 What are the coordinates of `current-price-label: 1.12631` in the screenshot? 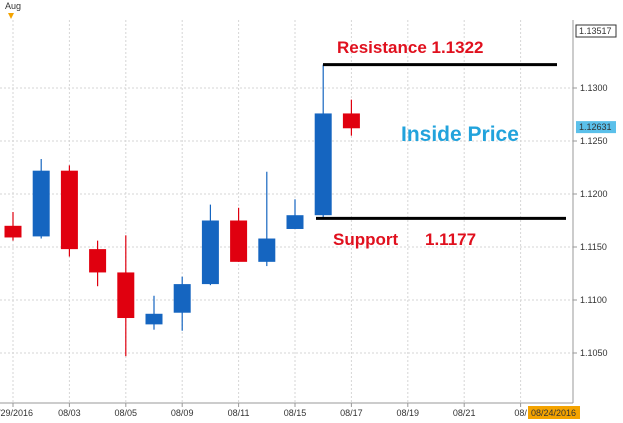 It's located at (595, 127).